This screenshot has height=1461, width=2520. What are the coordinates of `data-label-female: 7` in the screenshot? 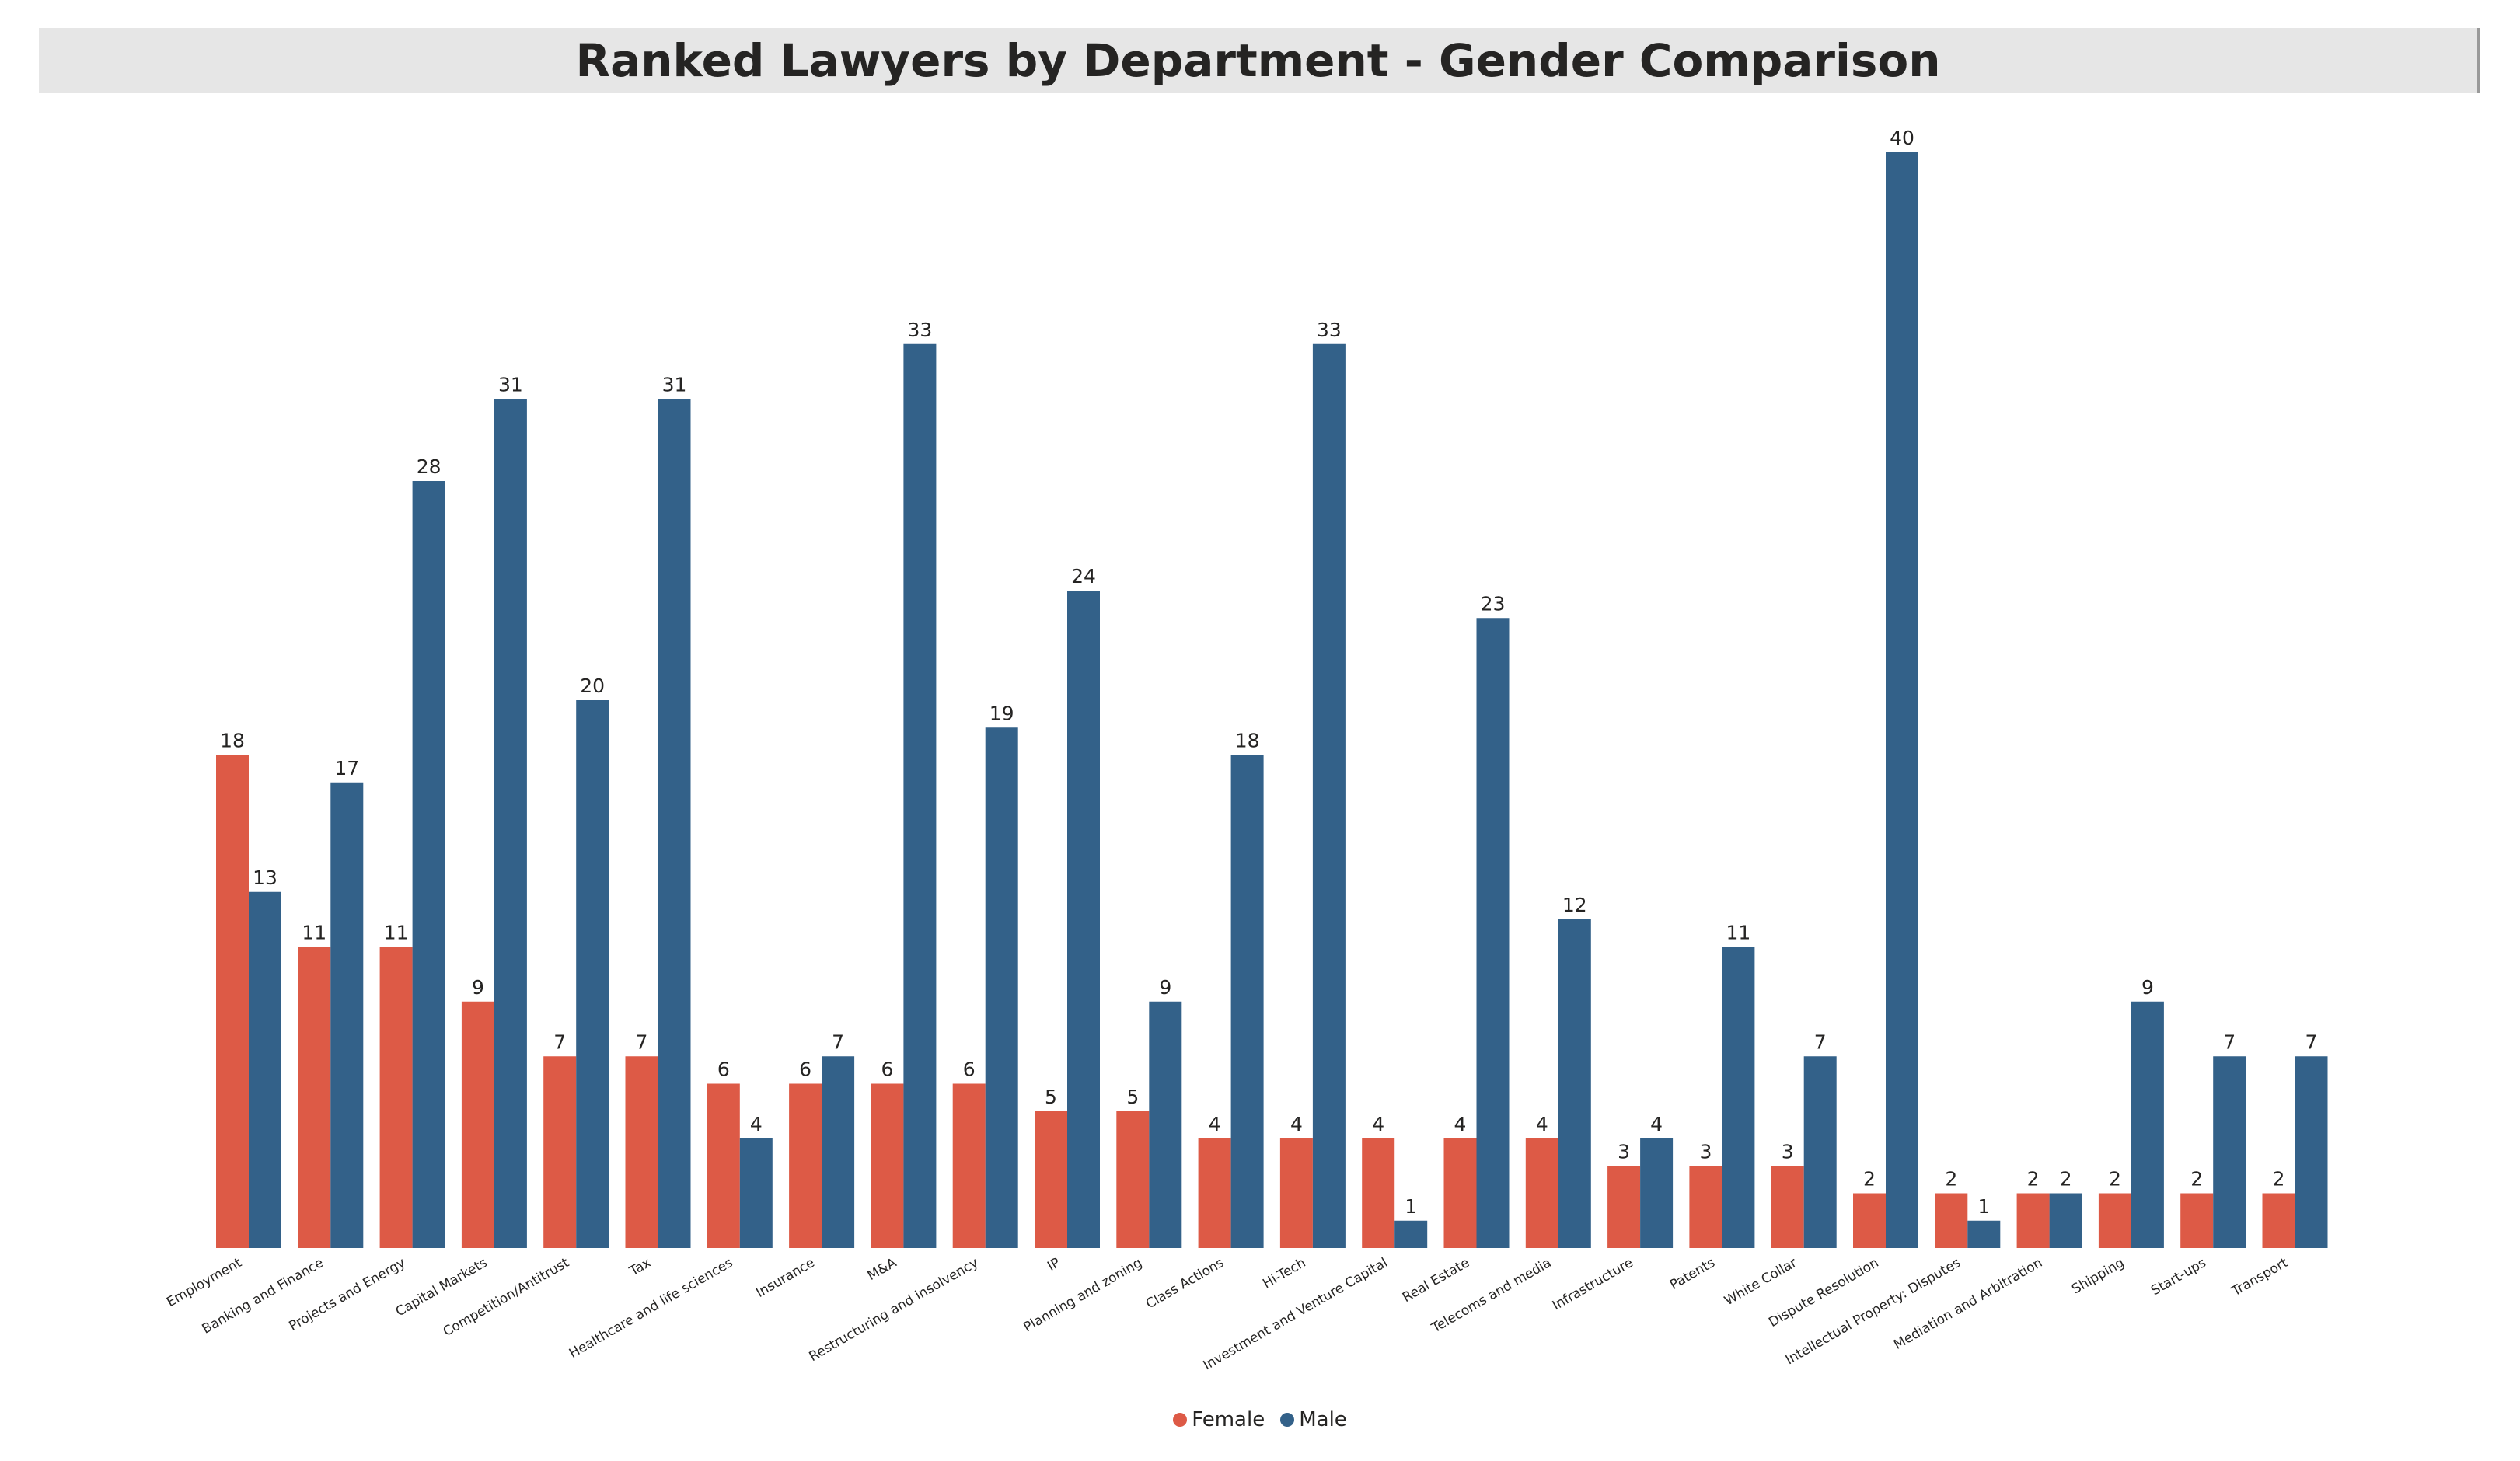 It's located at (559, 1041).